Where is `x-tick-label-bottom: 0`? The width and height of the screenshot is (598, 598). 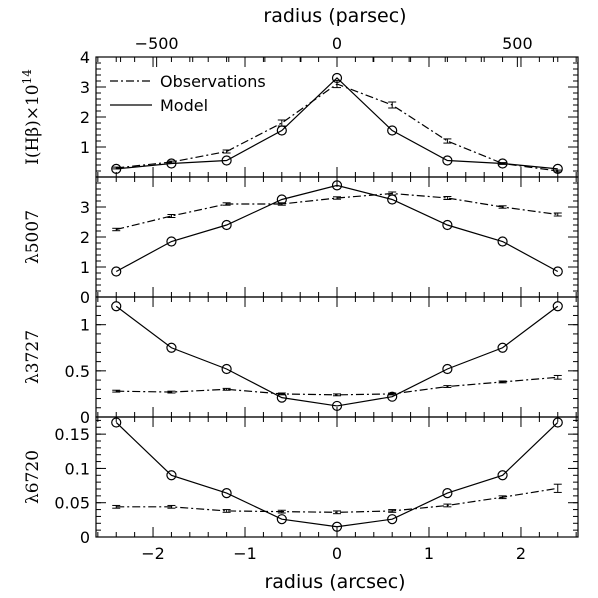
x-tick-label-bottom: 0 is located at coordinates (337, 553).